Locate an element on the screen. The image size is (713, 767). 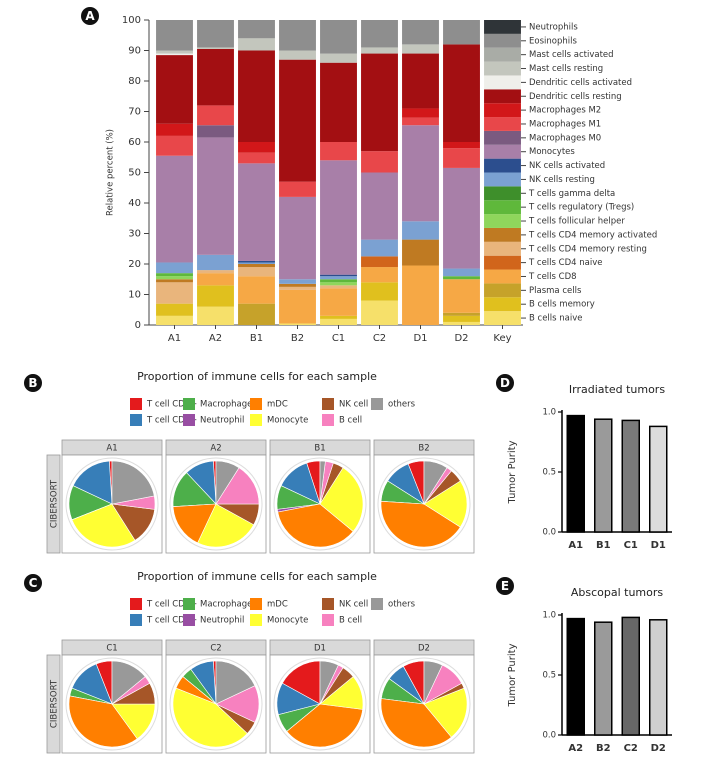
y-tick-label: 1.0 is located at coordinates (549, 413).